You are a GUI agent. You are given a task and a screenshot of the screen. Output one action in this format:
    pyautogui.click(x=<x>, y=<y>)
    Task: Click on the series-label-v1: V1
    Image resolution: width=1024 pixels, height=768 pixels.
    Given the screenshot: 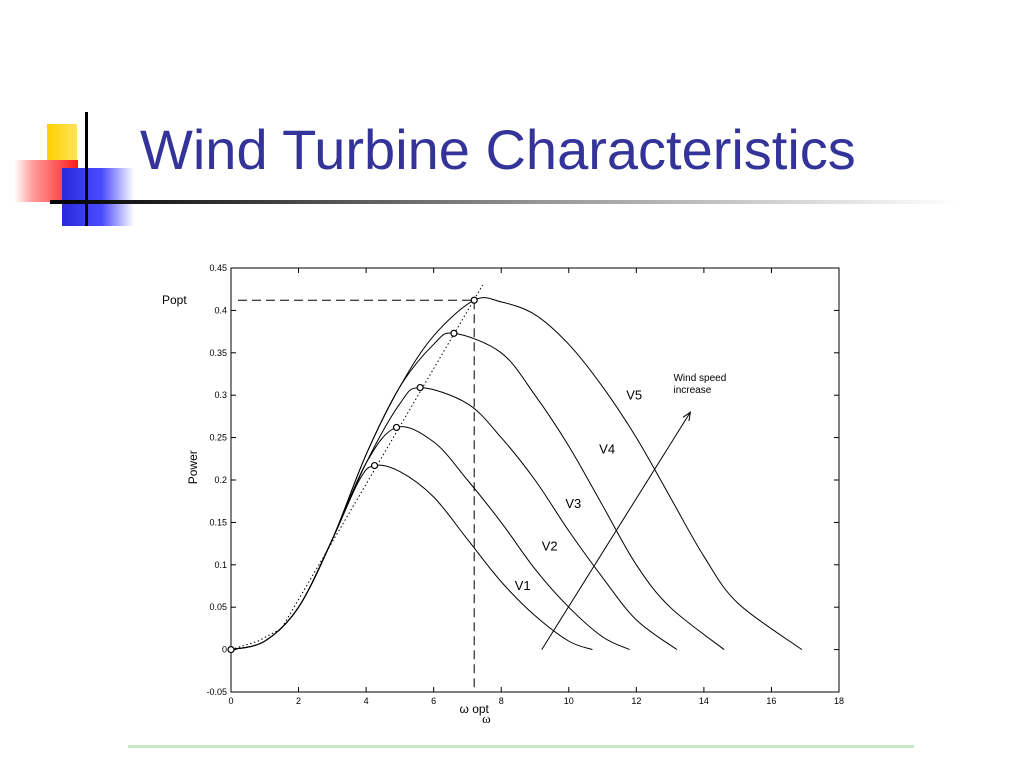 What is the action you would take?
    pyautogui.click(x=523, y=585)
    